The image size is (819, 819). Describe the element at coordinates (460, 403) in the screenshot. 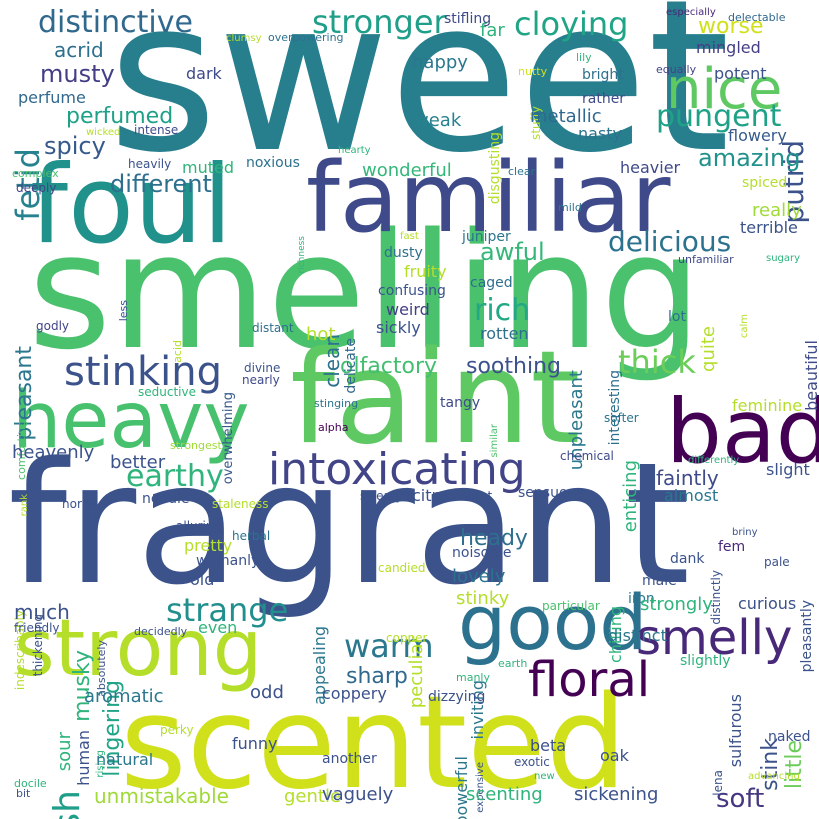

I see `cloud-word: tangy` at that location.